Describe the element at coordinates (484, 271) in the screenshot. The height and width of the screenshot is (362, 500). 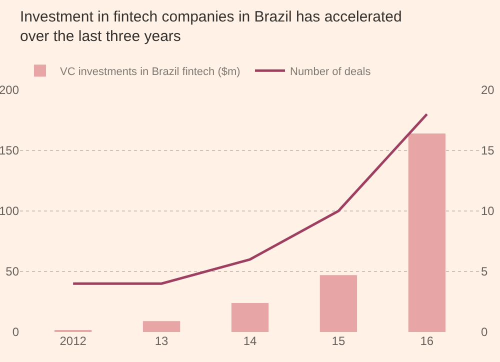
I see `y2-tick-label: 5` at that location.